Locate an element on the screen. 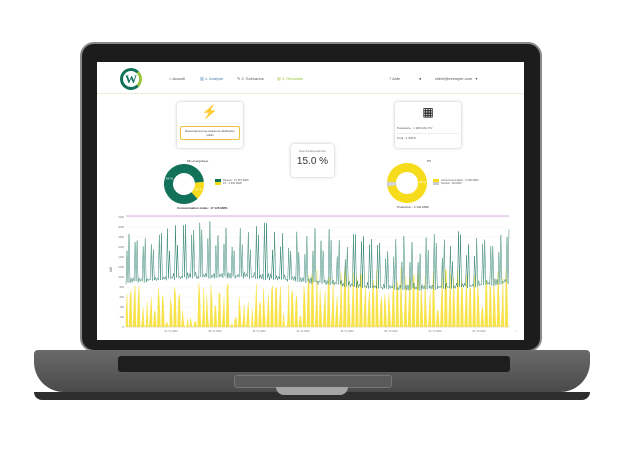  donut-right: 96 % 4 % is located at coordinates (407, 183).